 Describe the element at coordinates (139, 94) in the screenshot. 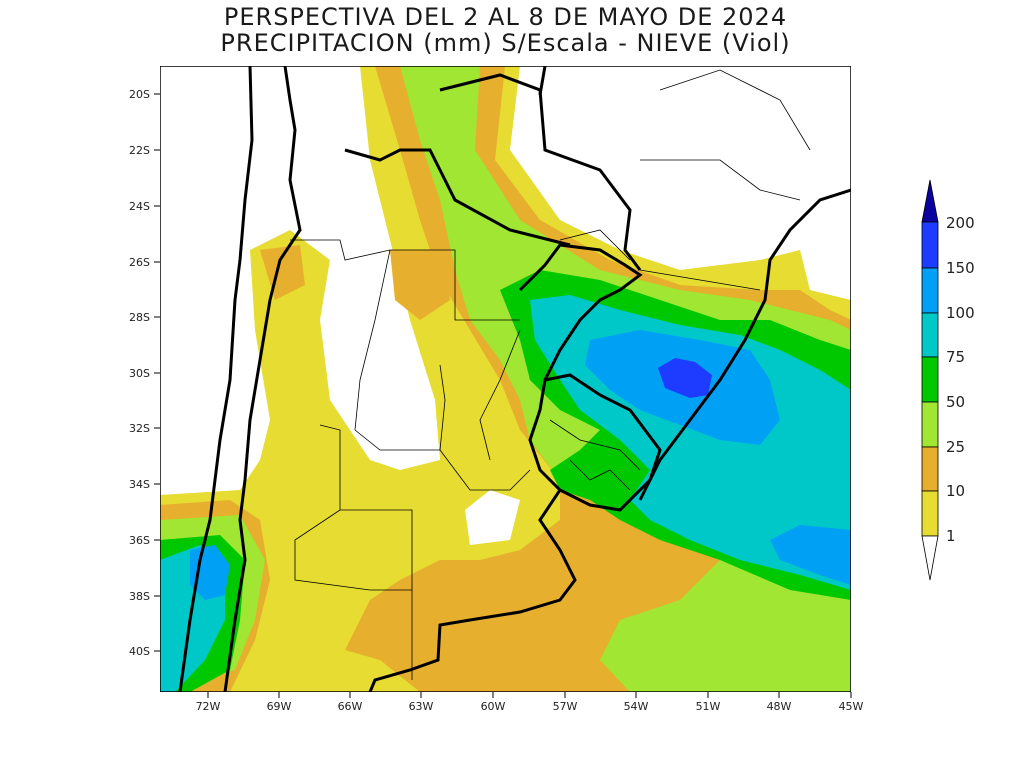

I see `lat-label-20s: 20S` at that location.